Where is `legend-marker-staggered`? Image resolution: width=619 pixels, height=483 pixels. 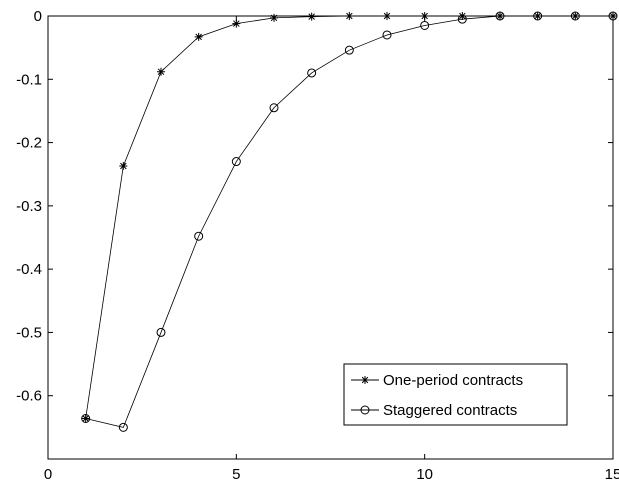 legend-marker-staggered is located at coordinates (365, 410).